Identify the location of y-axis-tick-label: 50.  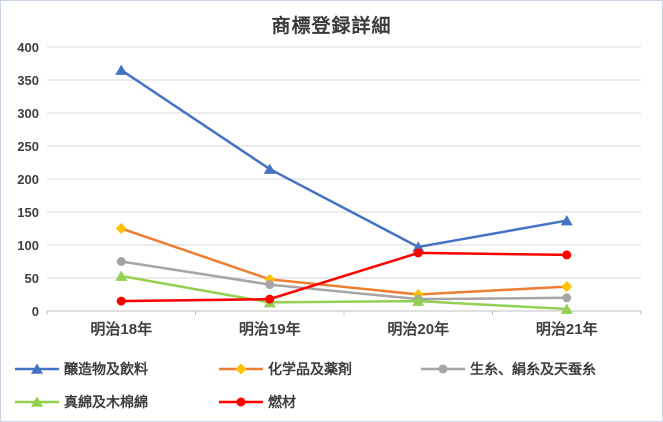
(32, 278).